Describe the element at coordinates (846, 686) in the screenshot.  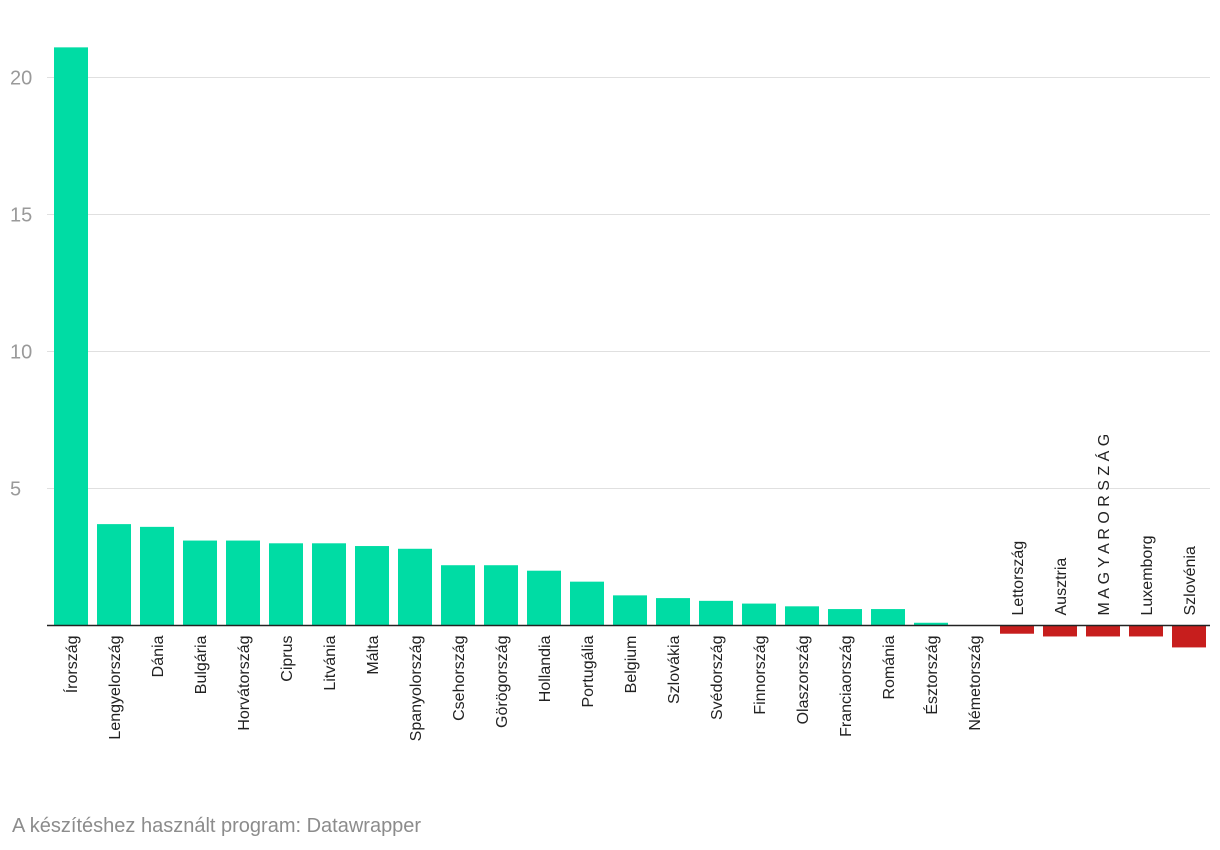
I see `category-label: Franciaország` at that location.